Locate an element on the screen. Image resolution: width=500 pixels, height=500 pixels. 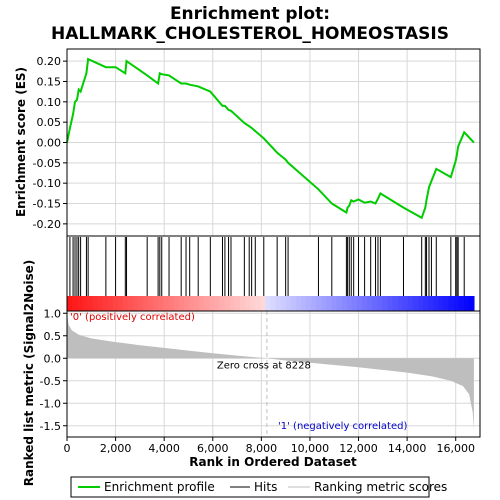
x-tick-label: 0 is located at coordinates (67, 448).